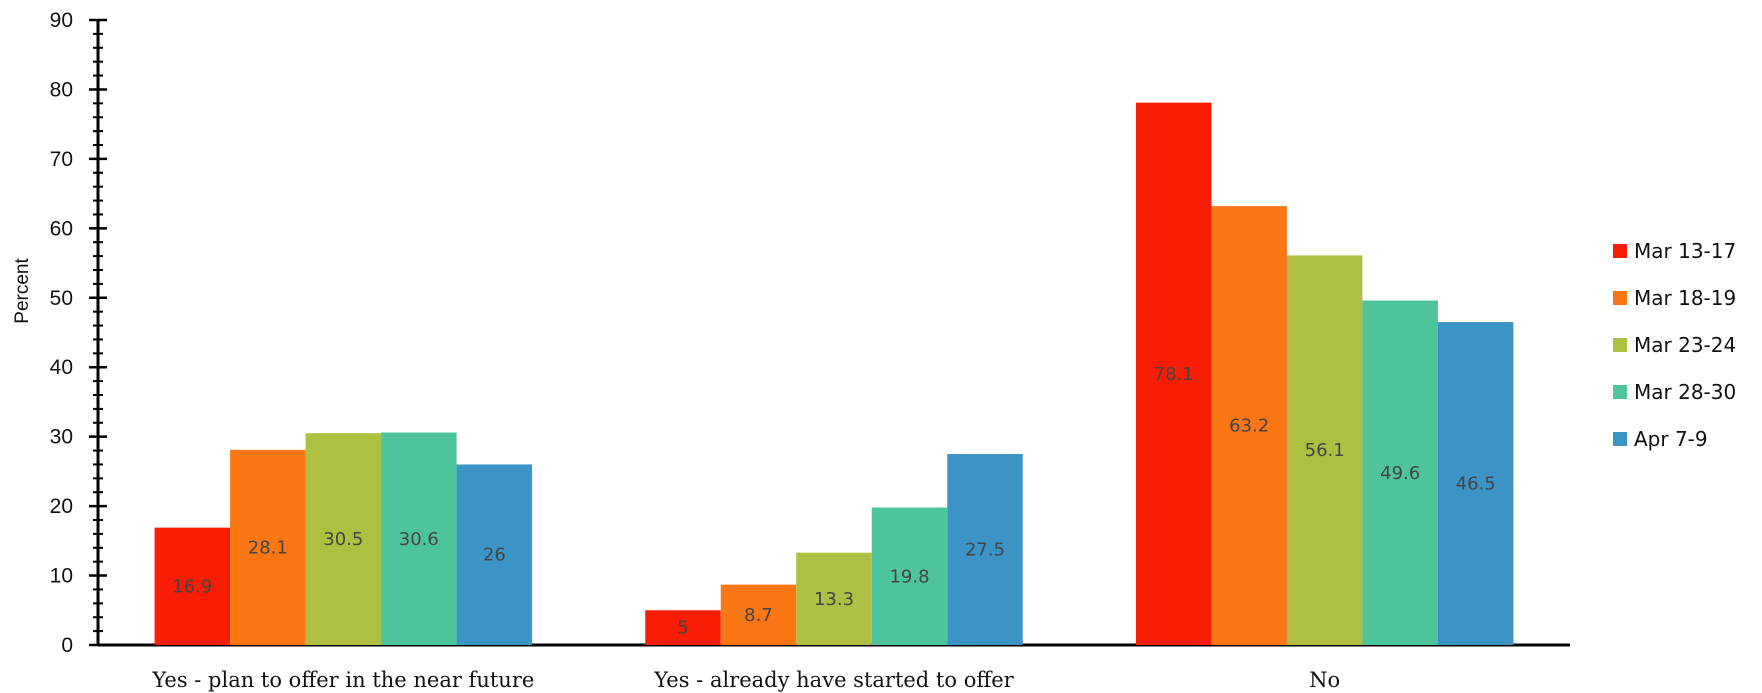  I want to click on data-label: 27.5, so click(985, 550).